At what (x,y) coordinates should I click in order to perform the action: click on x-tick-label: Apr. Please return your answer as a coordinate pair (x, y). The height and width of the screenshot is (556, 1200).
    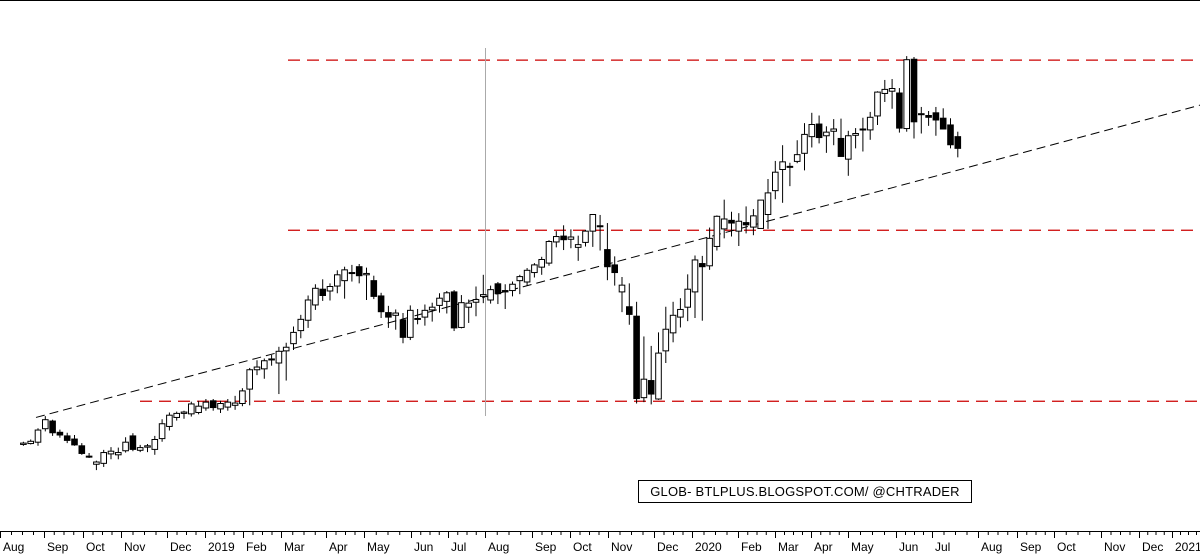
    Looking at the image, I should click on (823, 547).